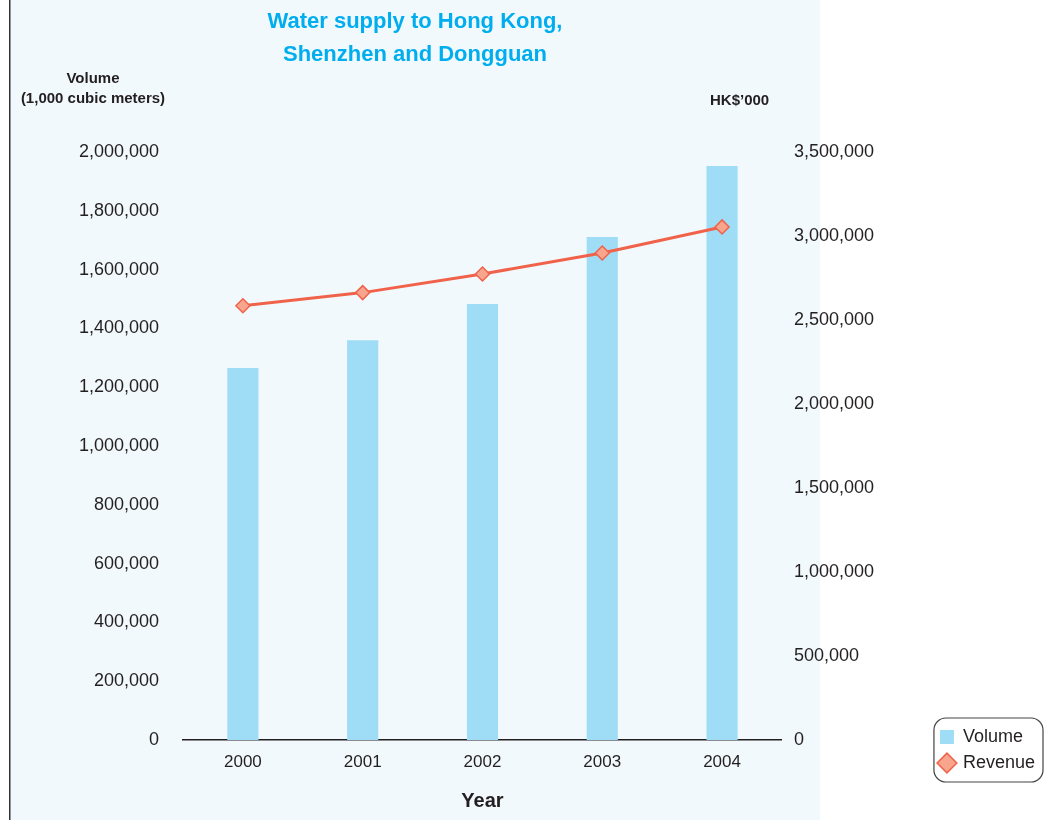 The width and height of the screenshot is (1049, 820). Describe the element at coordinates (834, 570) in the screenshot. I see `y2-tick-label: 1,000,000` at that location.